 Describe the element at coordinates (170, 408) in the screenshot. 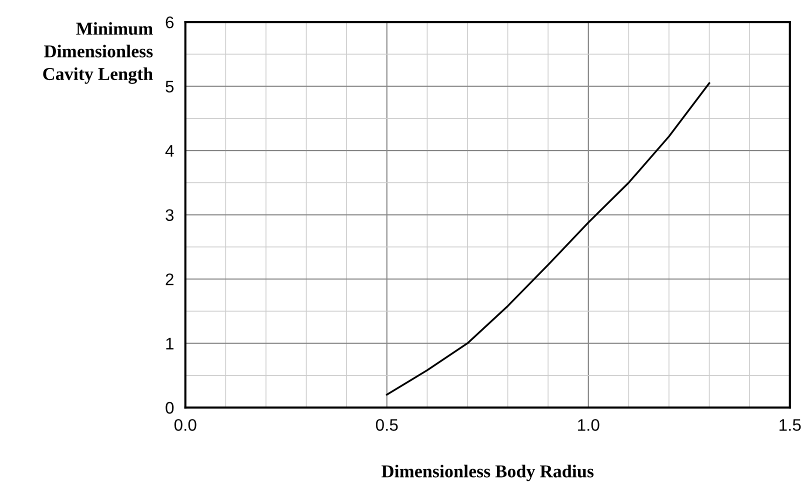

I see `y-tick-label: 0` at that location.